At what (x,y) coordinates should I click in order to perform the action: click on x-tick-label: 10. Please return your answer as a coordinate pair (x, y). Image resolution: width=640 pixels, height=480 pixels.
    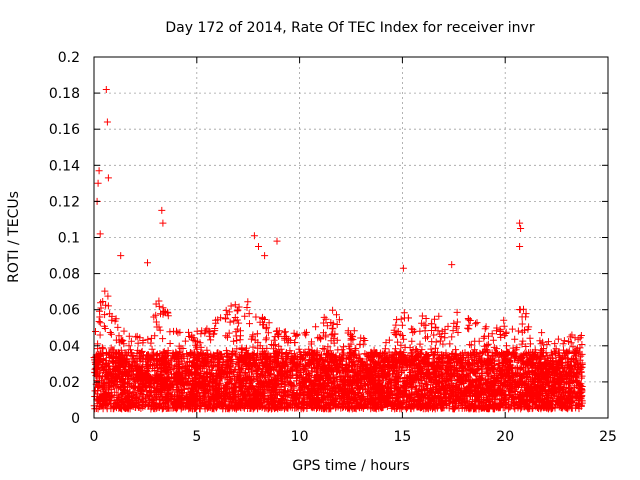
    Looking at the image, I should click on (300, 437).